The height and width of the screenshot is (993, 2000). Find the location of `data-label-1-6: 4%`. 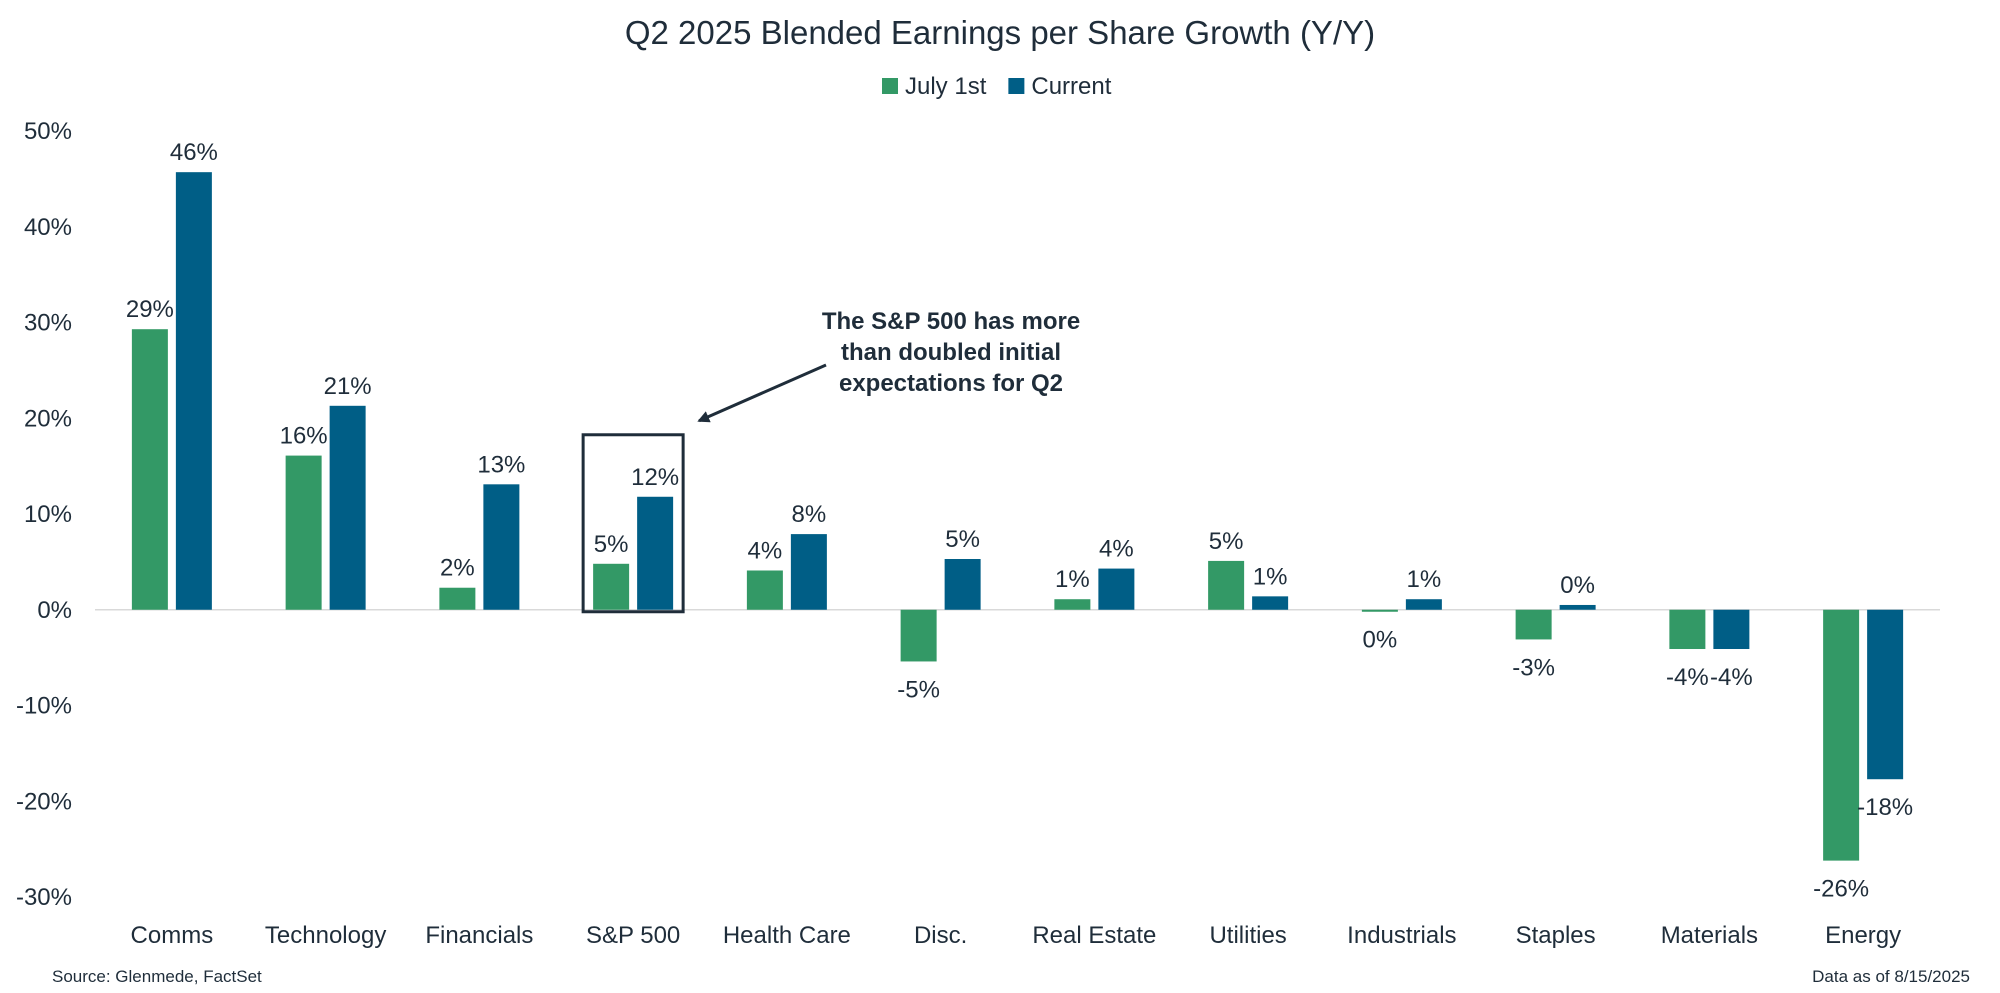

data-label-1-6: 4% is located at coordinates (1116, 549).